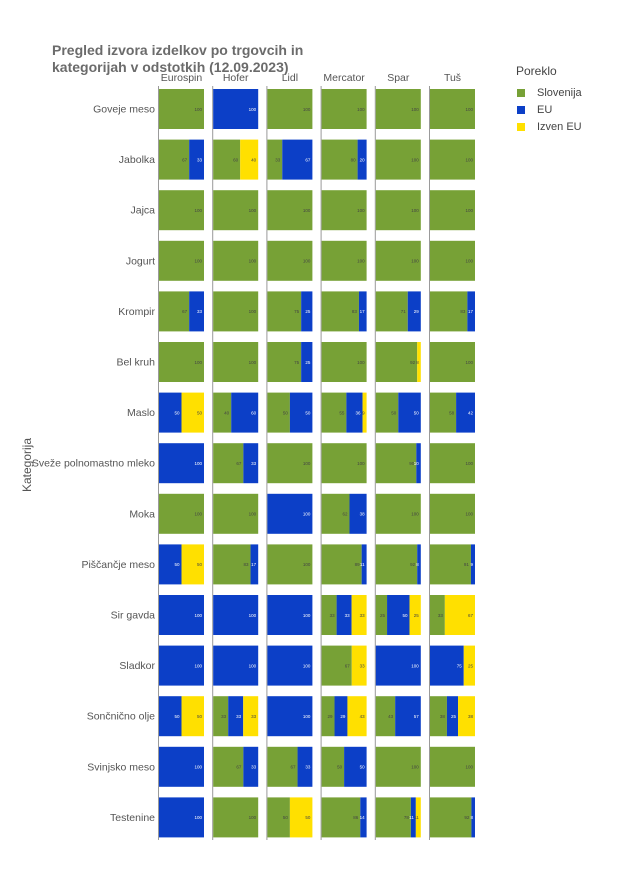 The width and height of the screenshot is (640, 890). Describe the element at coordinates (236, 78) in the screenshot. I see `panel-header-hofer: Hofer` at that location.